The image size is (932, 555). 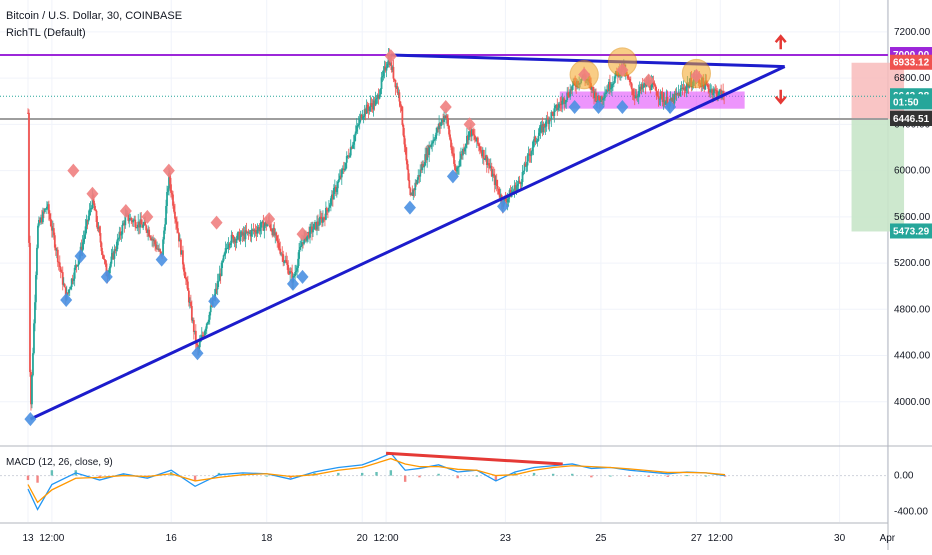 What do you see at coordinates (386, 538) in the screenshot?
I see `time-tick-label: 12:00` at bounding box center [386, 538].